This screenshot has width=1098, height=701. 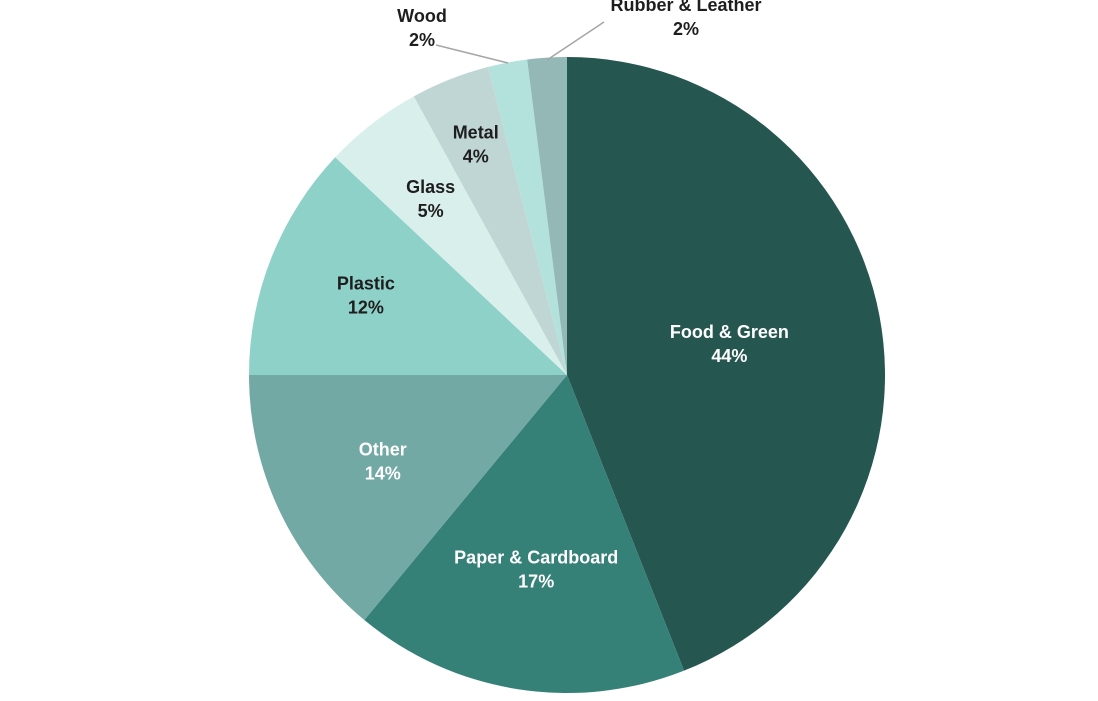 I want to click on slice-percent-value: 14%, so click(x=383, y=474).